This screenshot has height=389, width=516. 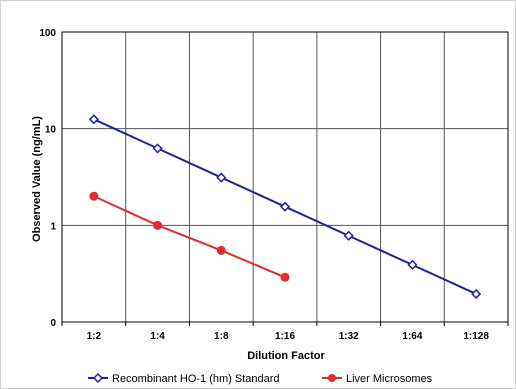 I want to click on legend-label-standard: Recombinant HO-1 (hm) Standard, so click(x=196, y=379).